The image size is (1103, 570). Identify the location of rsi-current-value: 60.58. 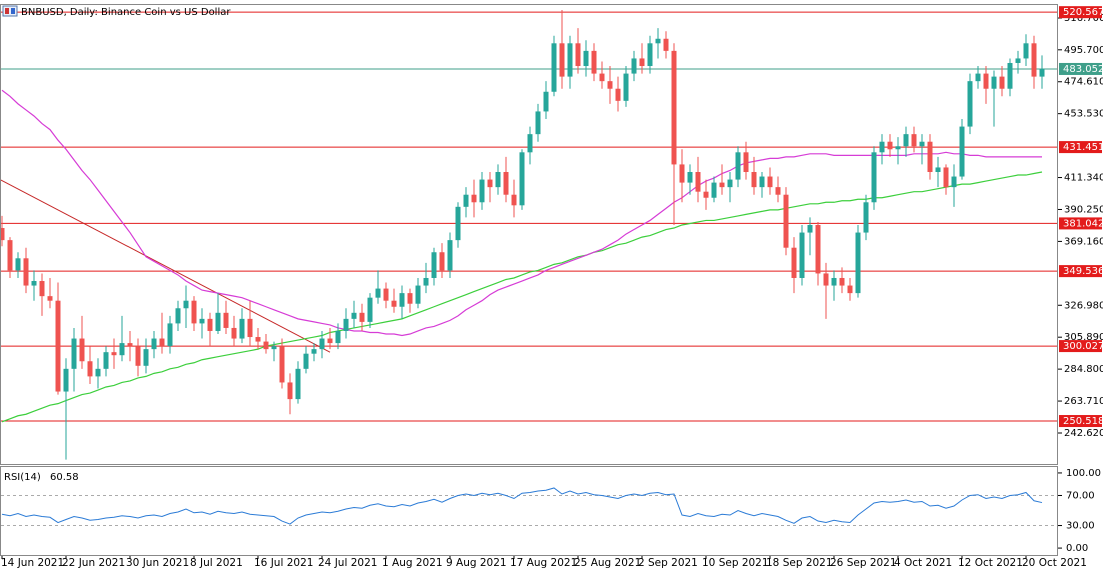
(64, 477).